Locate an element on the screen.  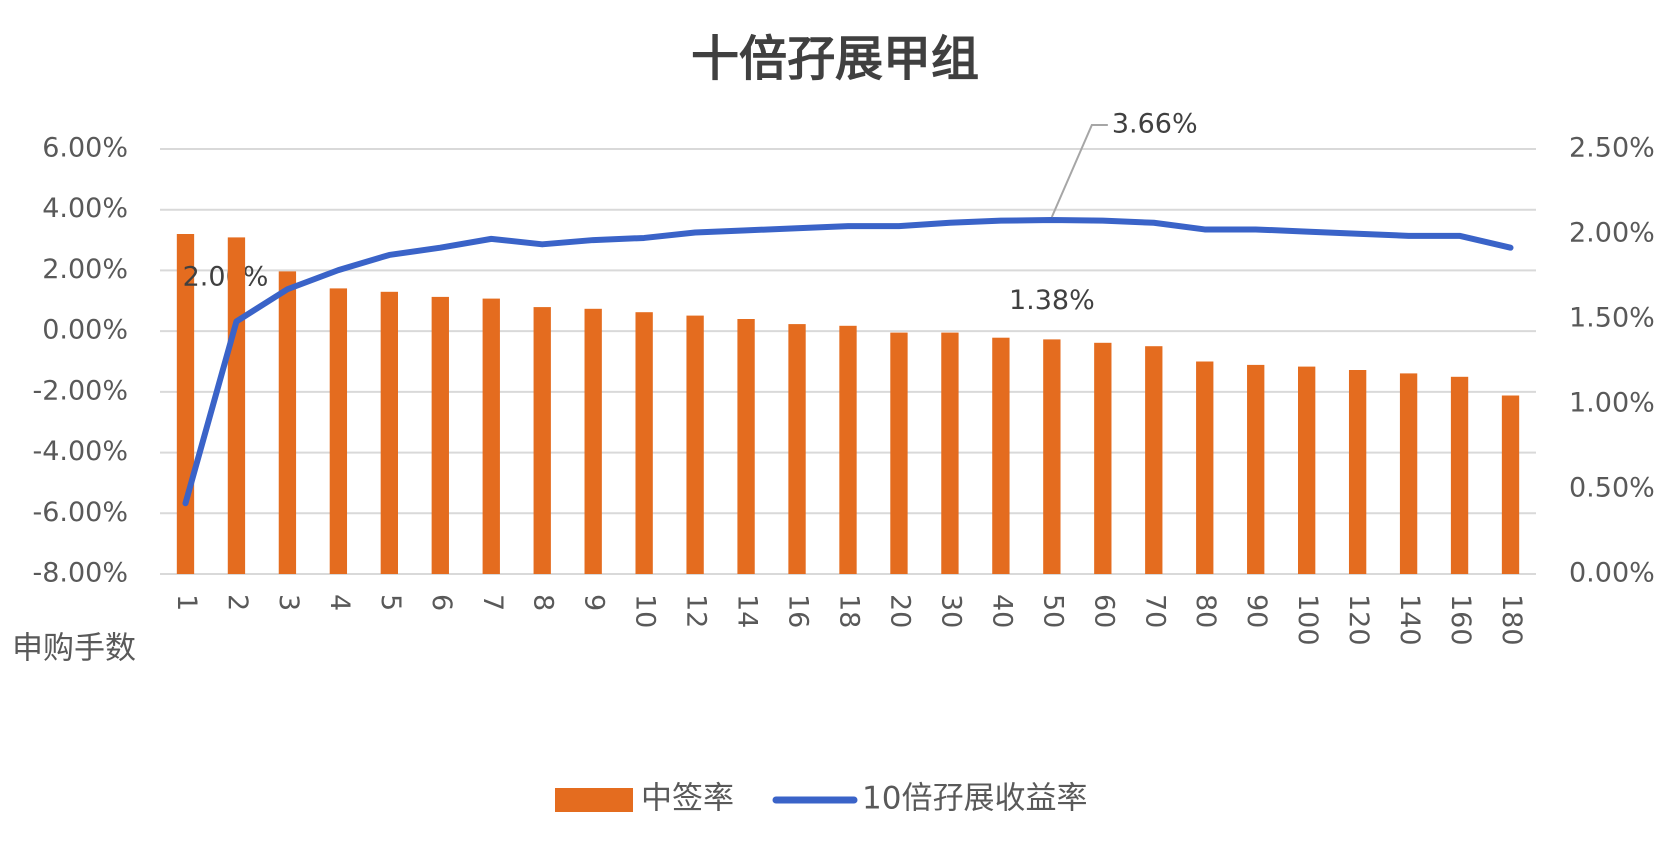
x-tick-label: 12 is located at coordinates (696, 611).